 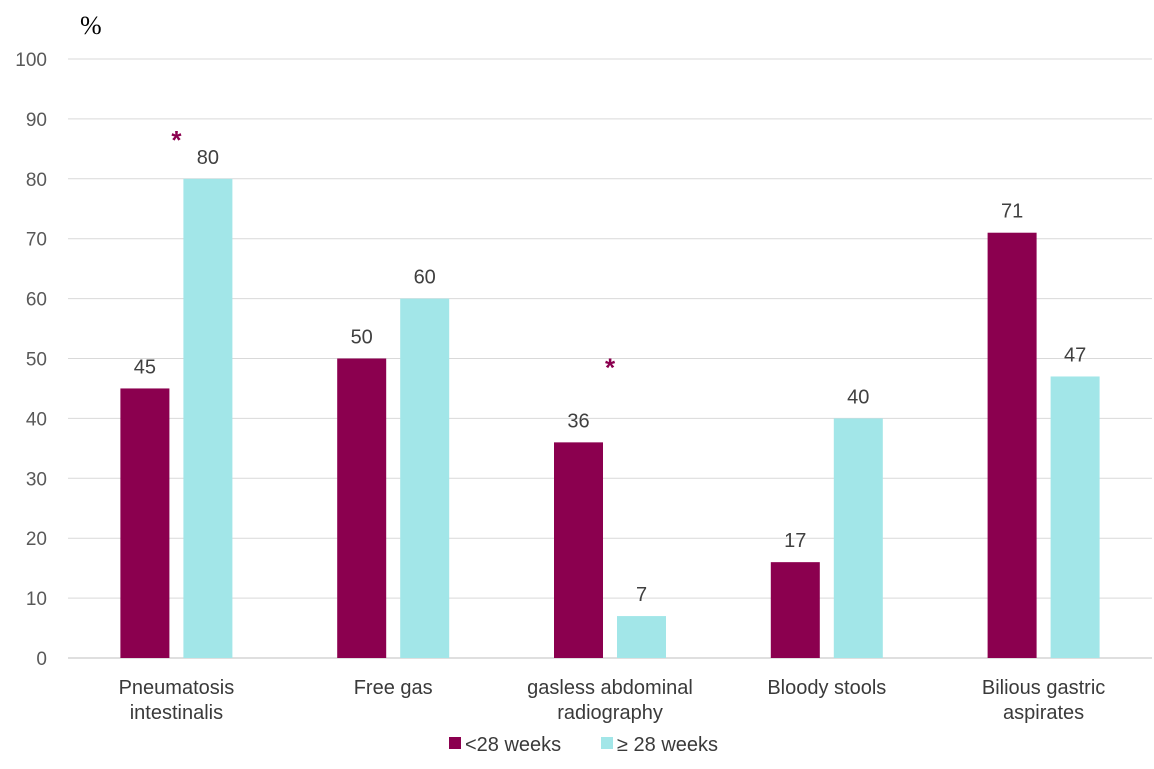 What do you see at coordinates (513, 745) in the screenshot?
I see `legend-label: <28 weeks` at bounding box center [513, 745].